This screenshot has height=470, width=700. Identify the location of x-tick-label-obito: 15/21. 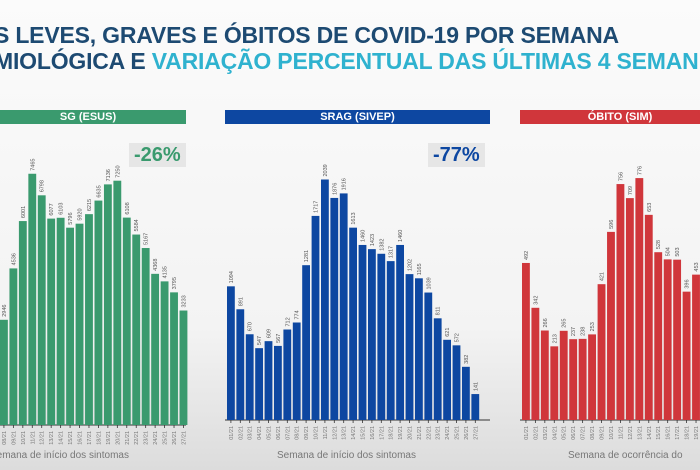
(659, 433).